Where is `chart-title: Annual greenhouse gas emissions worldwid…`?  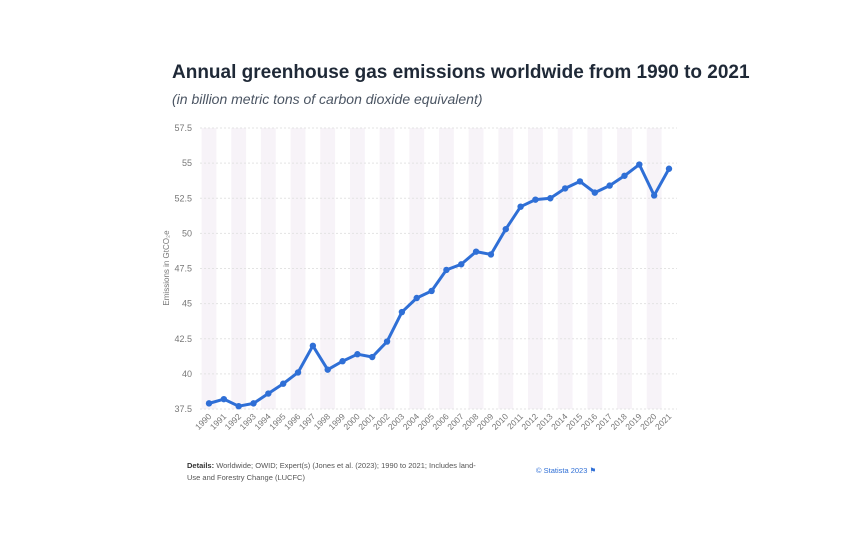 chart-title: Annual greenhouse gas emissions worldwid… is located at coordinates (461, 72).